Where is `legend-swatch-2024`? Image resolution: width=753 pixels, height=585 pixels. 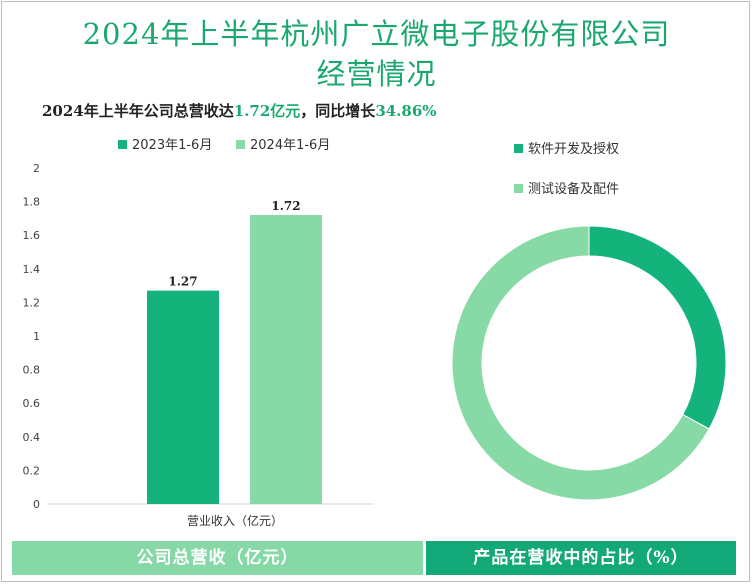 legend-swatch-2024 is located at coordinates (240, 144).